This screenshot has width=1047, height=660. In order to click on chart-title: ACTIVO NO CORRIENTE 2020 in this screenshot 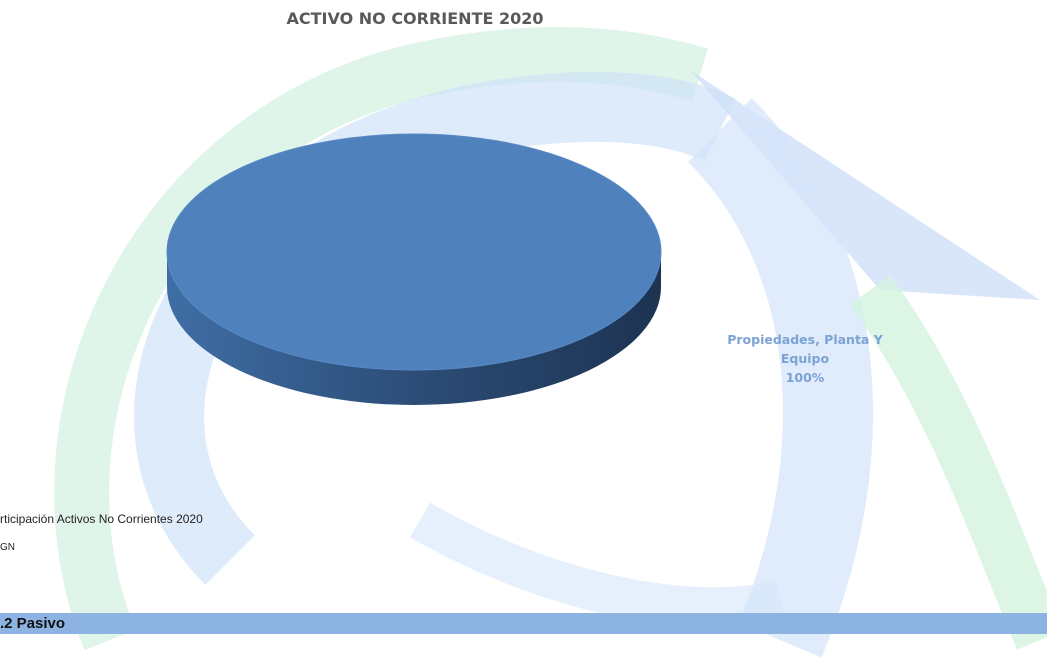, I will do `click(414, 18)`.